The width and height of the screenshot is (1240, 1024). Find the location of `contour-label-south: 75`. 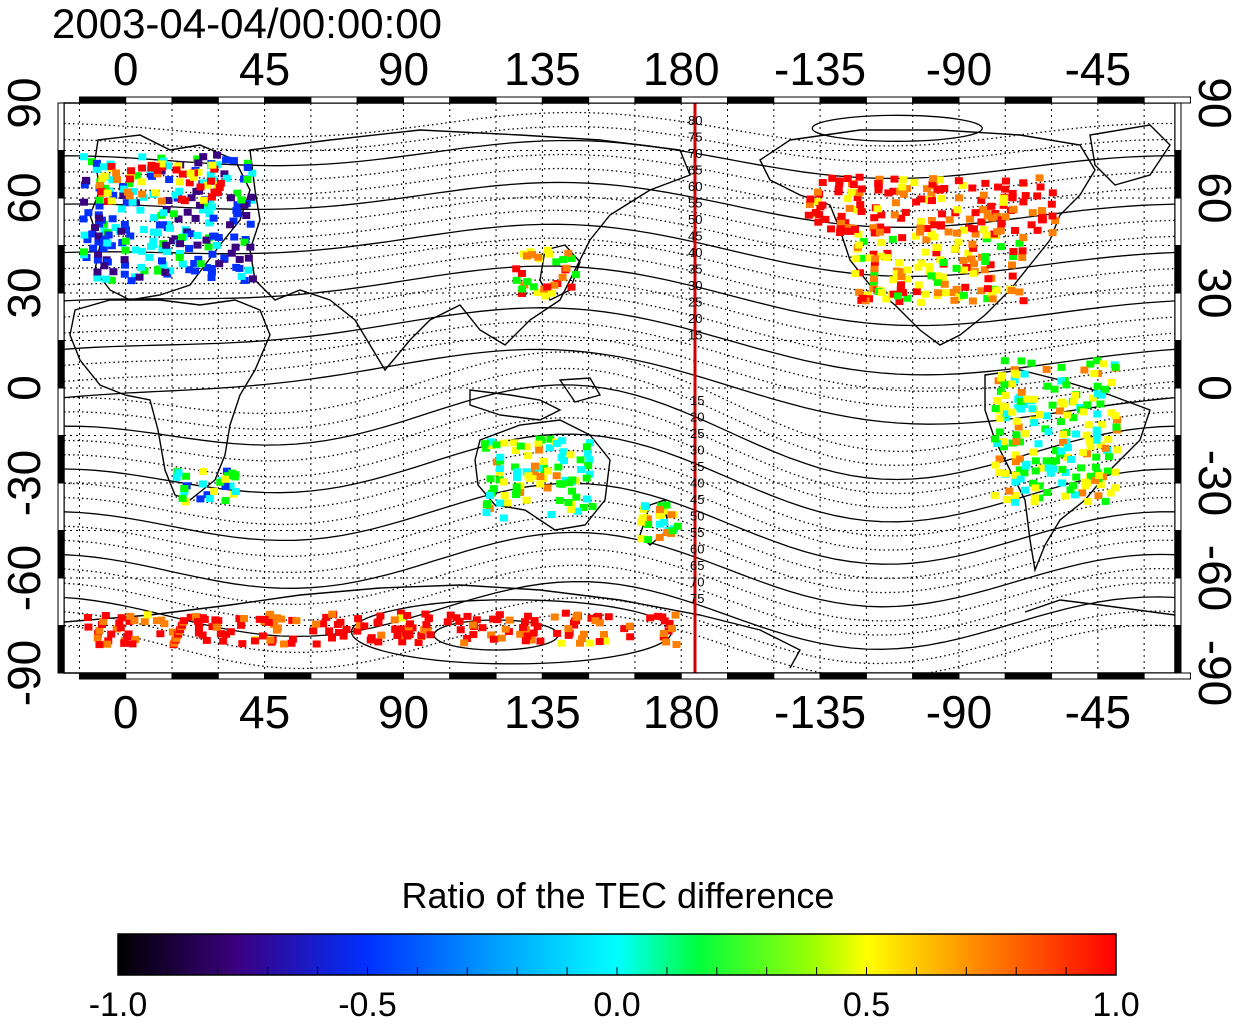

contour-label-south: 75 is located at coordinates (697, 598).